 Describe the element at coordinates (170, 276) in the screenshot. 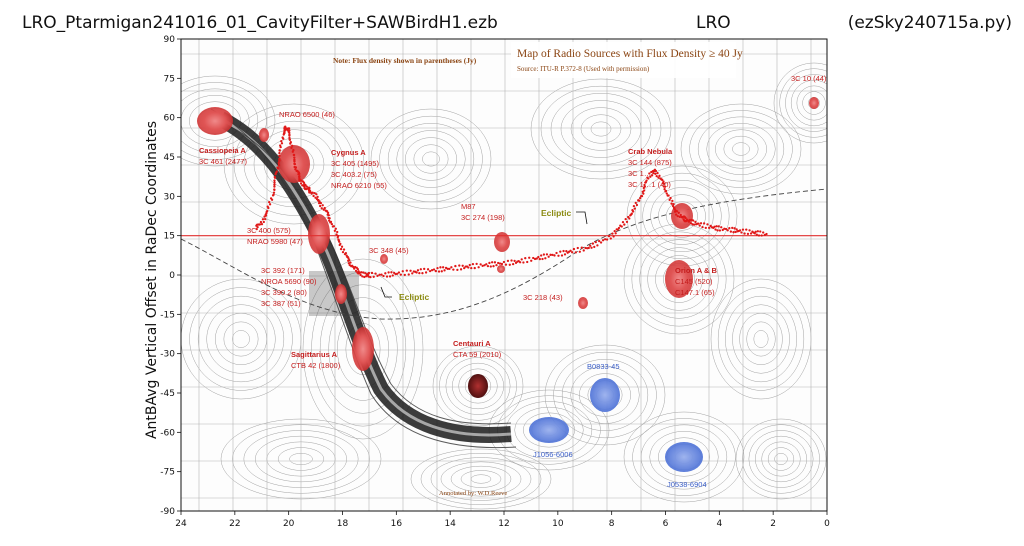

I see `y-axis-ticks: 90 75 60 45 30 15 0 -15 -30 -45 -60 -75 -90` at that location.